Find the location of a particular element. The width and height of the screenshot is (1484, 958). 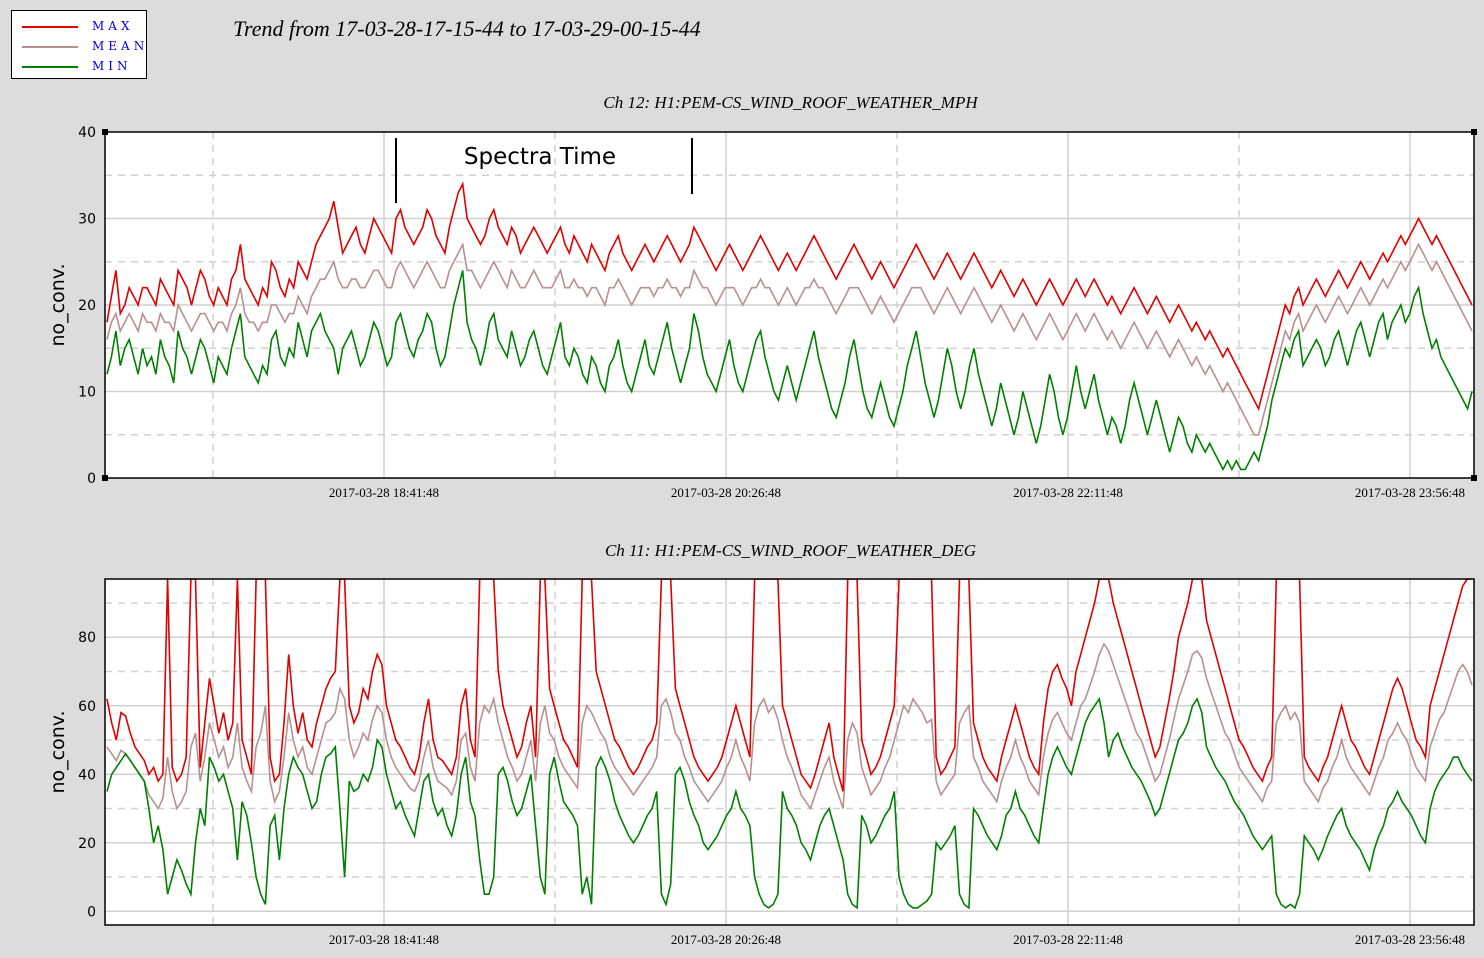

legend-swatch-max is located at coordinates (50, 27).